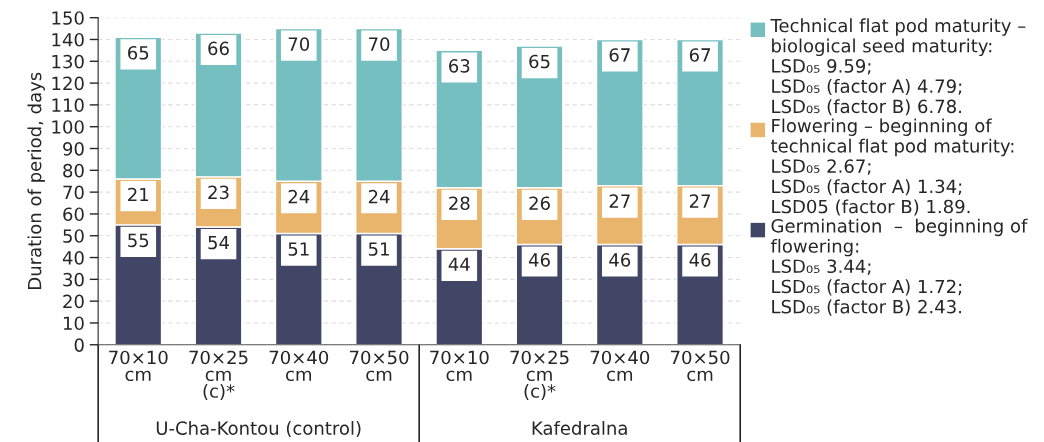 The image size is (1044, 442). Describe the element at coordinates (73, 192) in the screenshot. I see `y-tick-label: 70` at that location.